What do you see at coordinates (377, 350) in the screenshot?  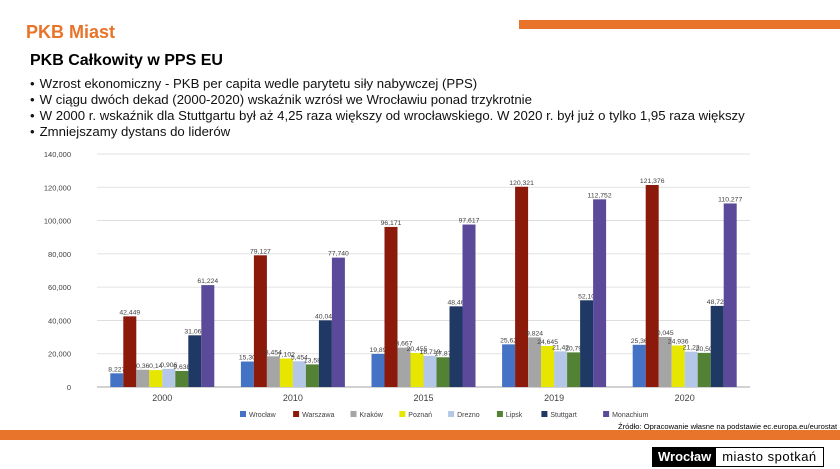 I see `data-label: 19,89` at bounding box center [377, 350].